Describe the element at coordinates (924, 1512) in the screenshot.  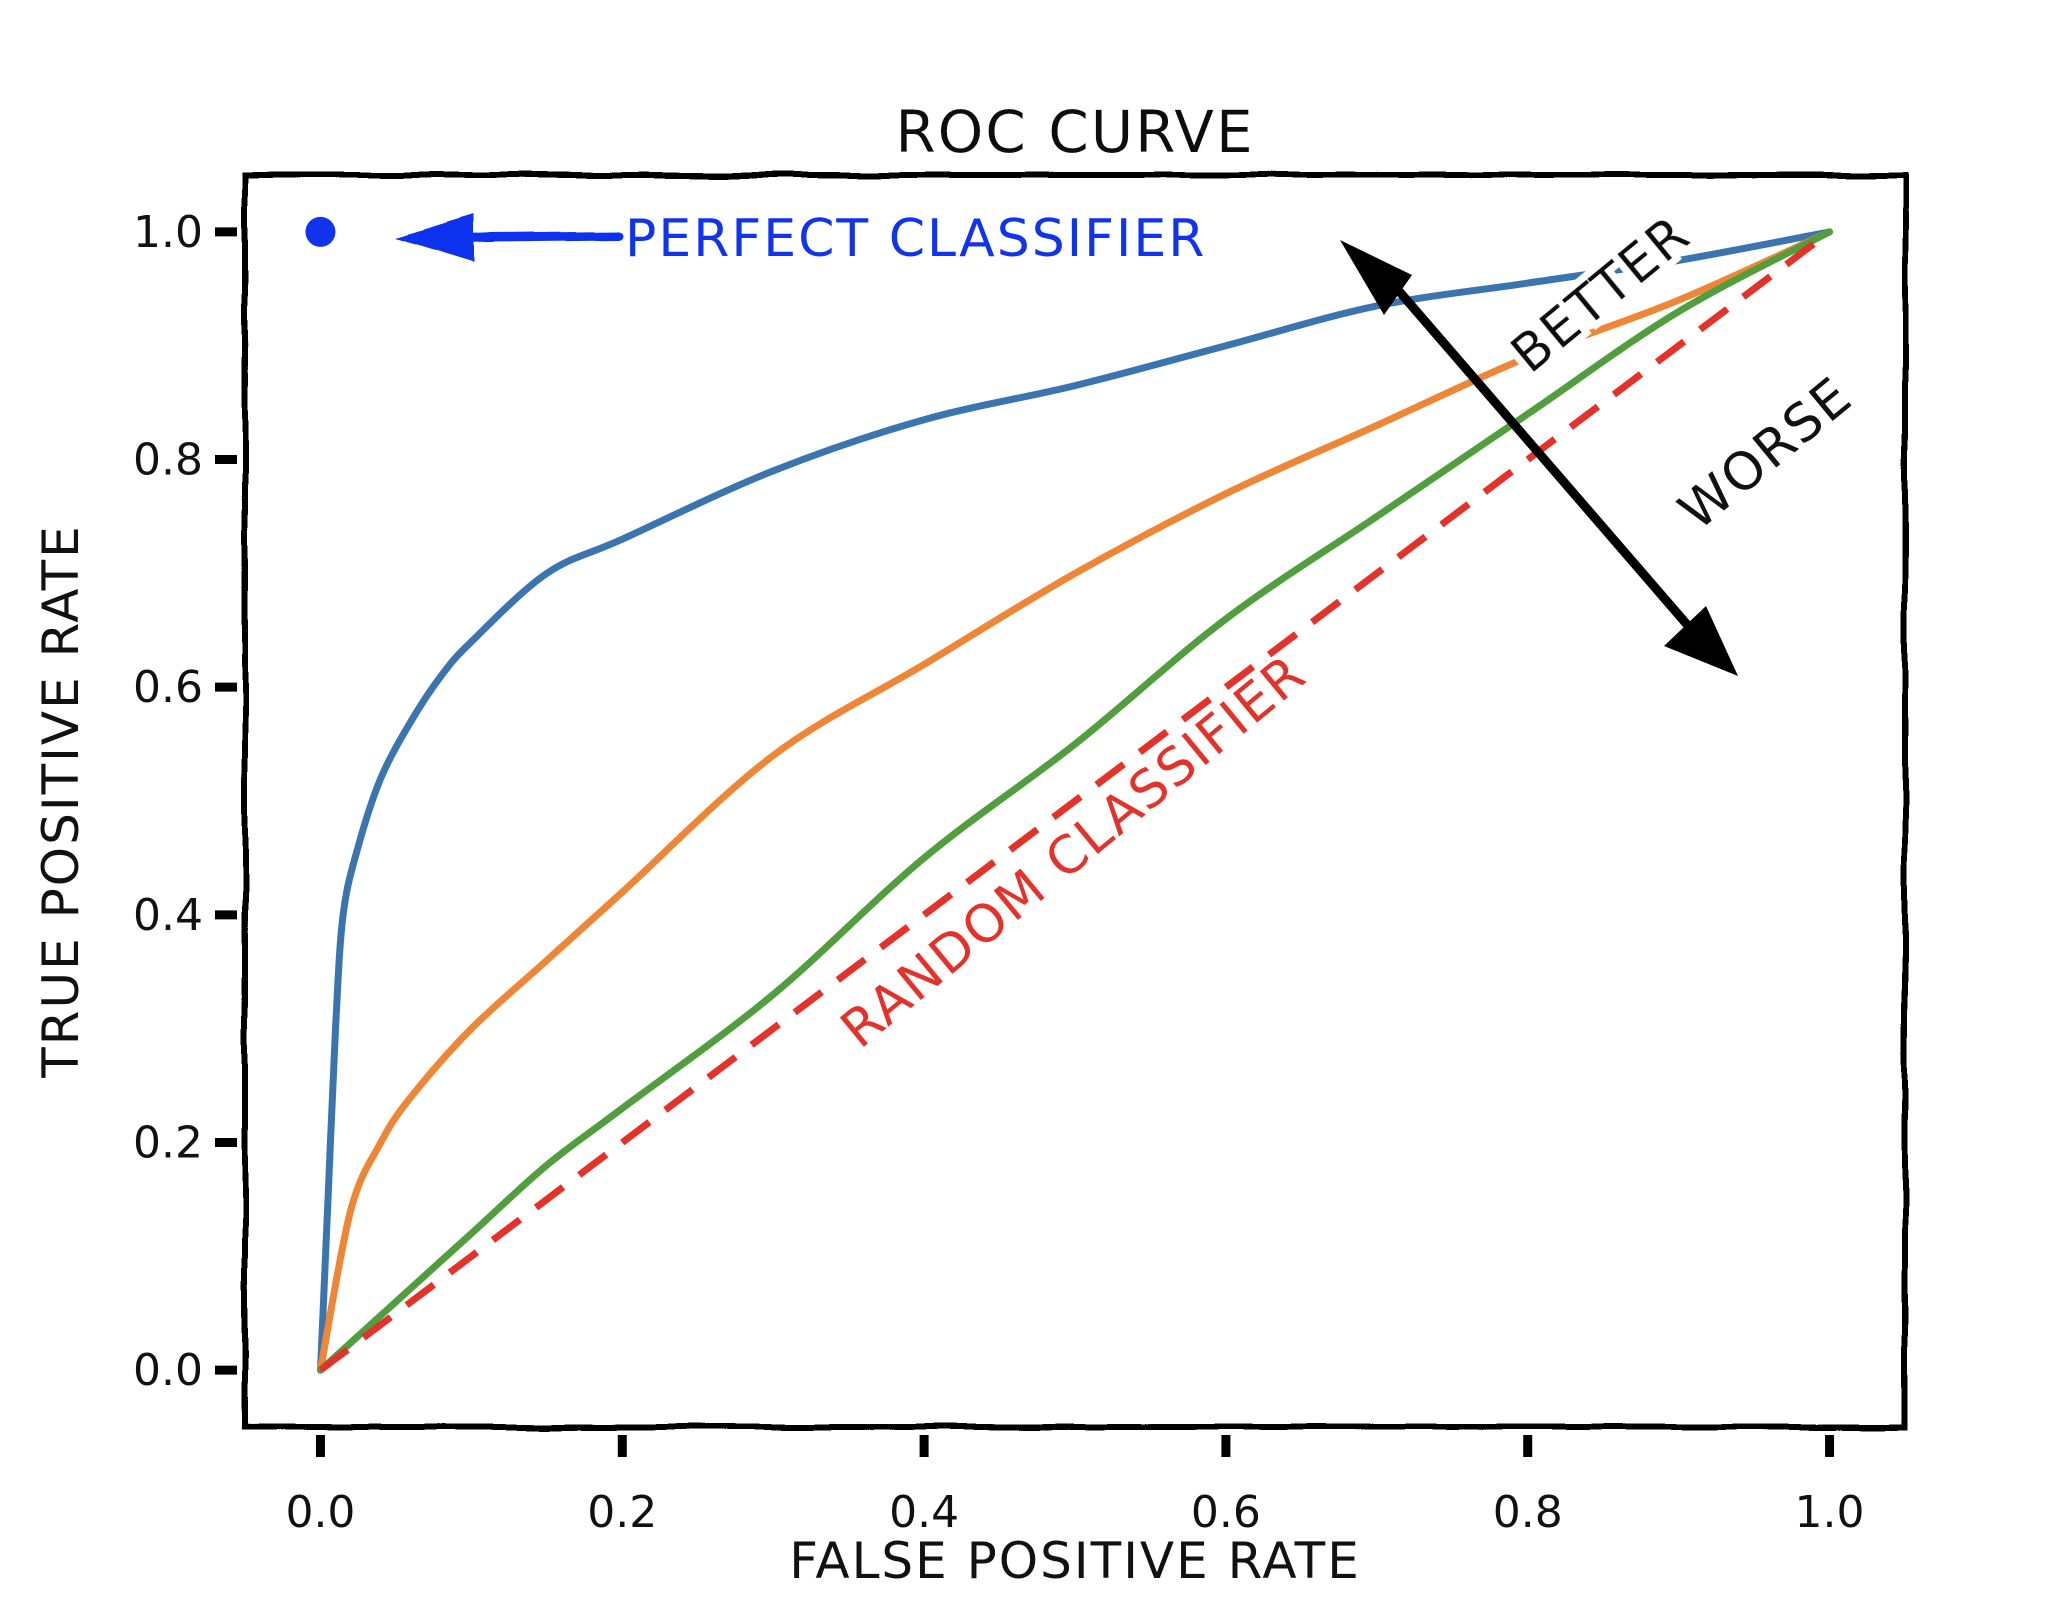
I see `x-tick-label: 0.4` at that location.